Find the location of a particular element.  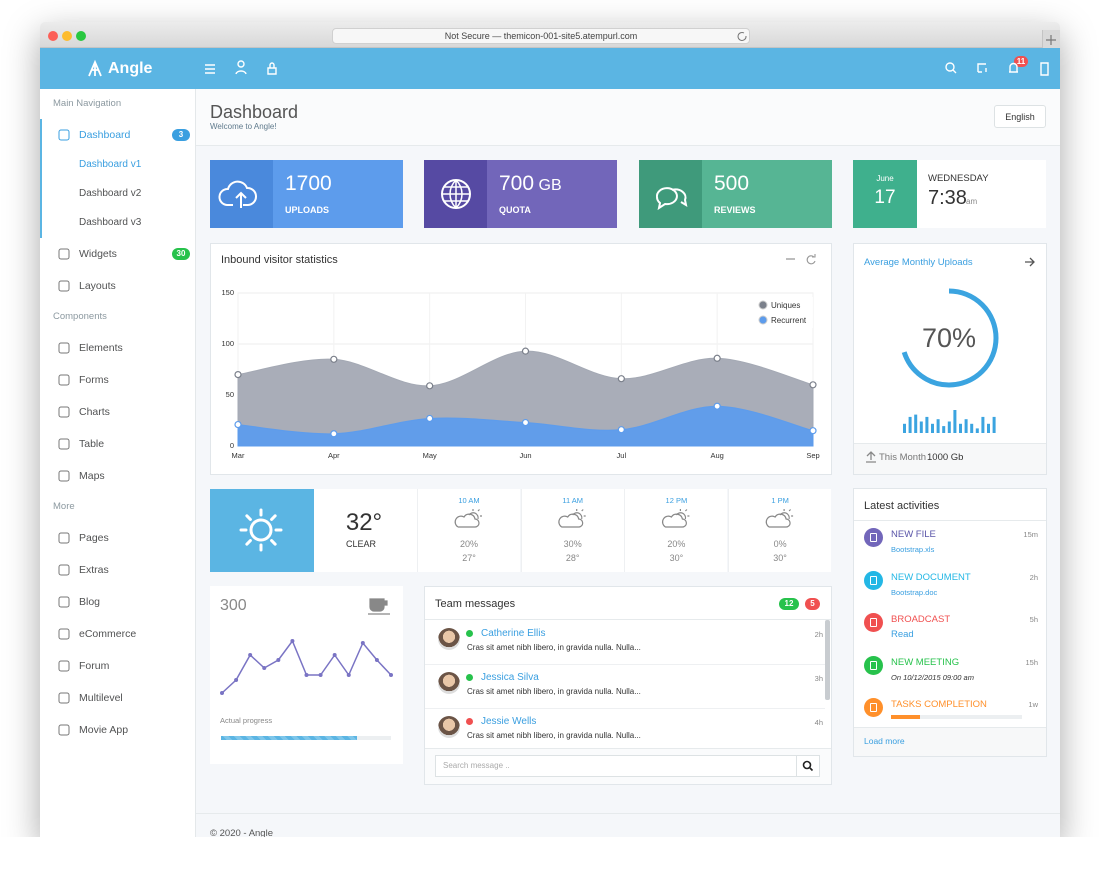

uploads-title: Average Monthly Uploads is located at coordinates (918, 262).